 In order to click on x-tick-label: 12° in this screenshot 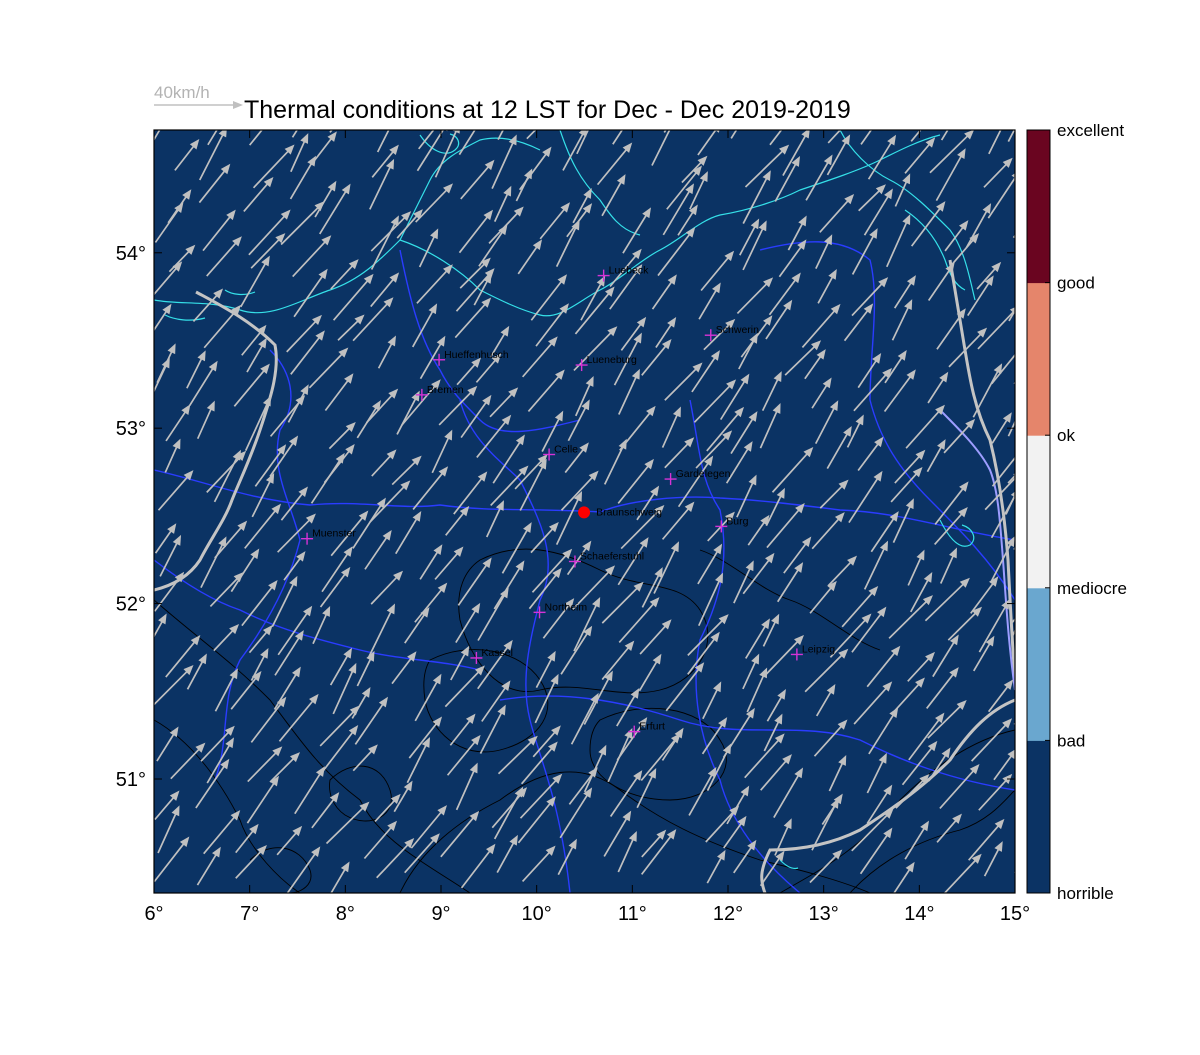, I will do `click(728, 914)`.